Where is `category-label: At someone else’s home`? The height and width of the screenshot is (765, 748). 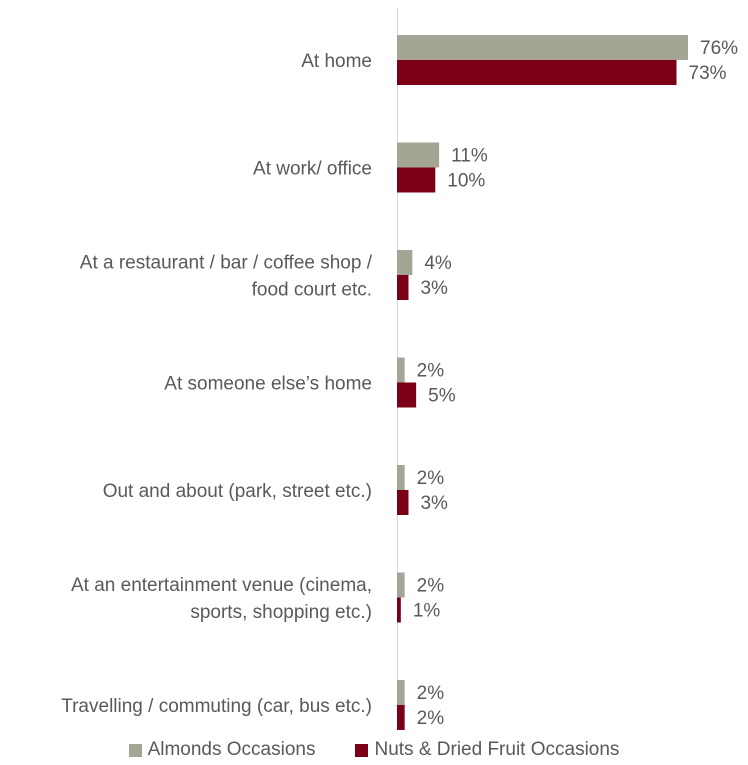
category-label: At someone else’s home is located at coordinates (268, 384).